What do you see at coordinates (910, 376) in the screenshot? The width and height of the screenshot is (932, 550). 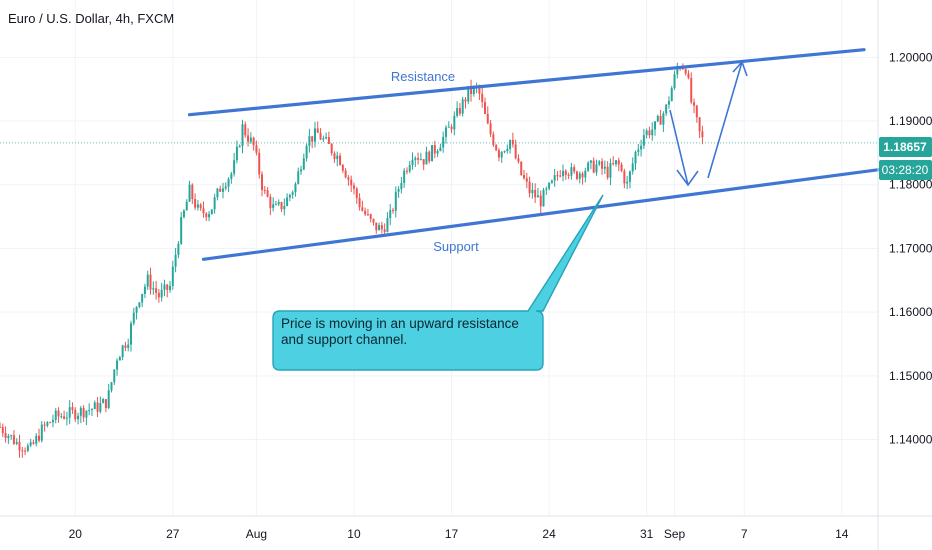 I see `price-tick-label: 1.15000` at bounding box center [910, 376].